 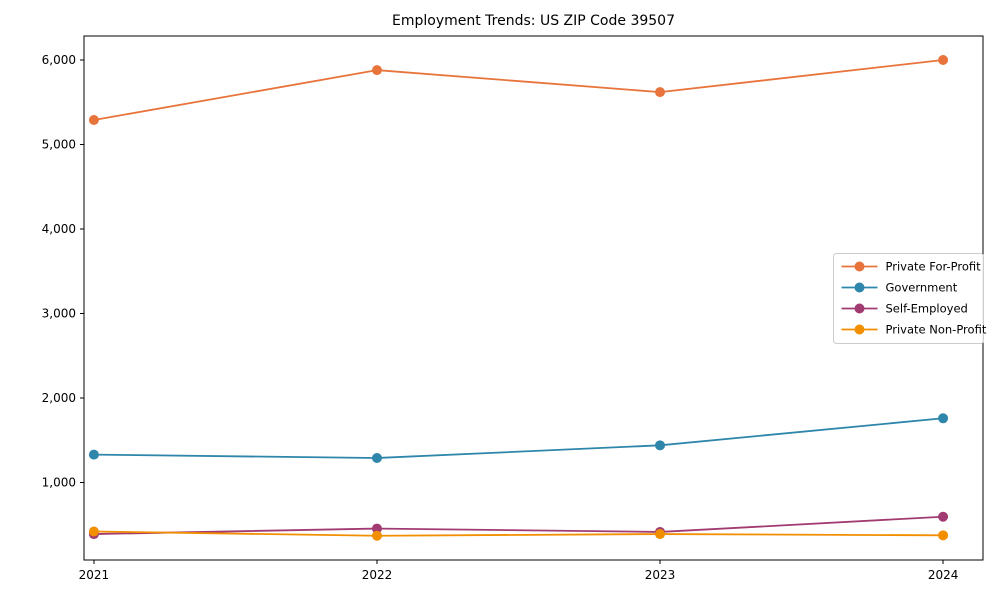 I want to click on chart-title: Employment Trends: US ZIP Code 39507, so click(x=533, y=21).